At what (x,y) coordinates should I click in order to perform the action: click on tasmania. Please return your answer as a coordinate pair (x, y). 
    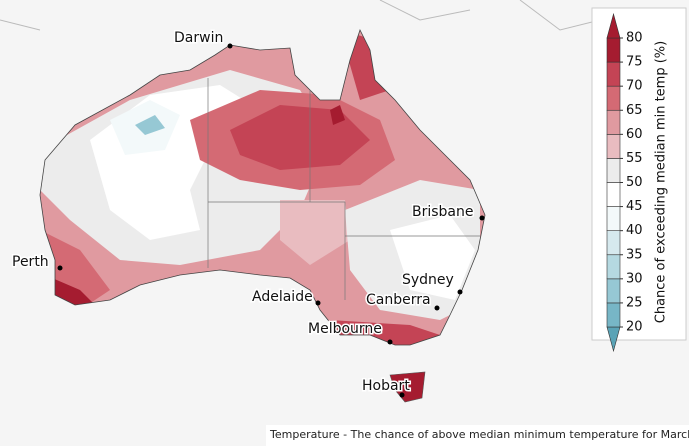
    Looking at the image, I should click on (407, 387).